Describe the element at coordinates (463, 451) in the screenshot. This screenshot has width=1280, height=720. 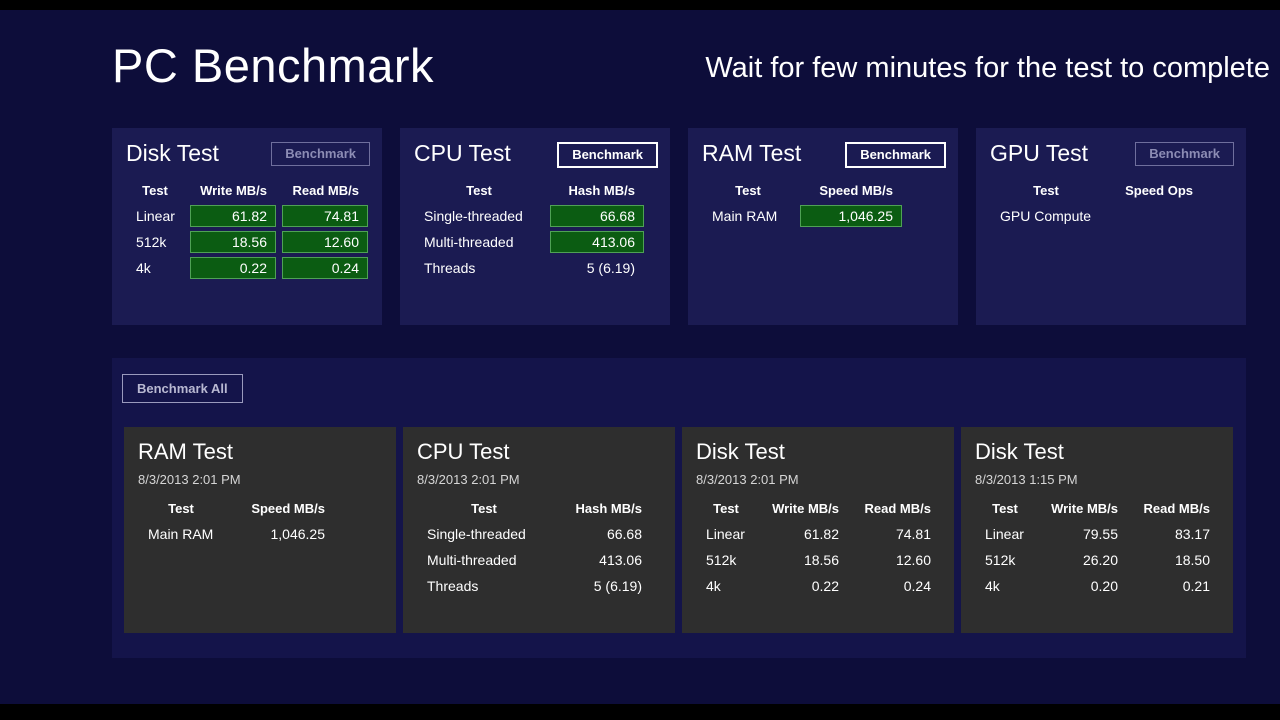
I see `card-title: CPU Test` at that location.